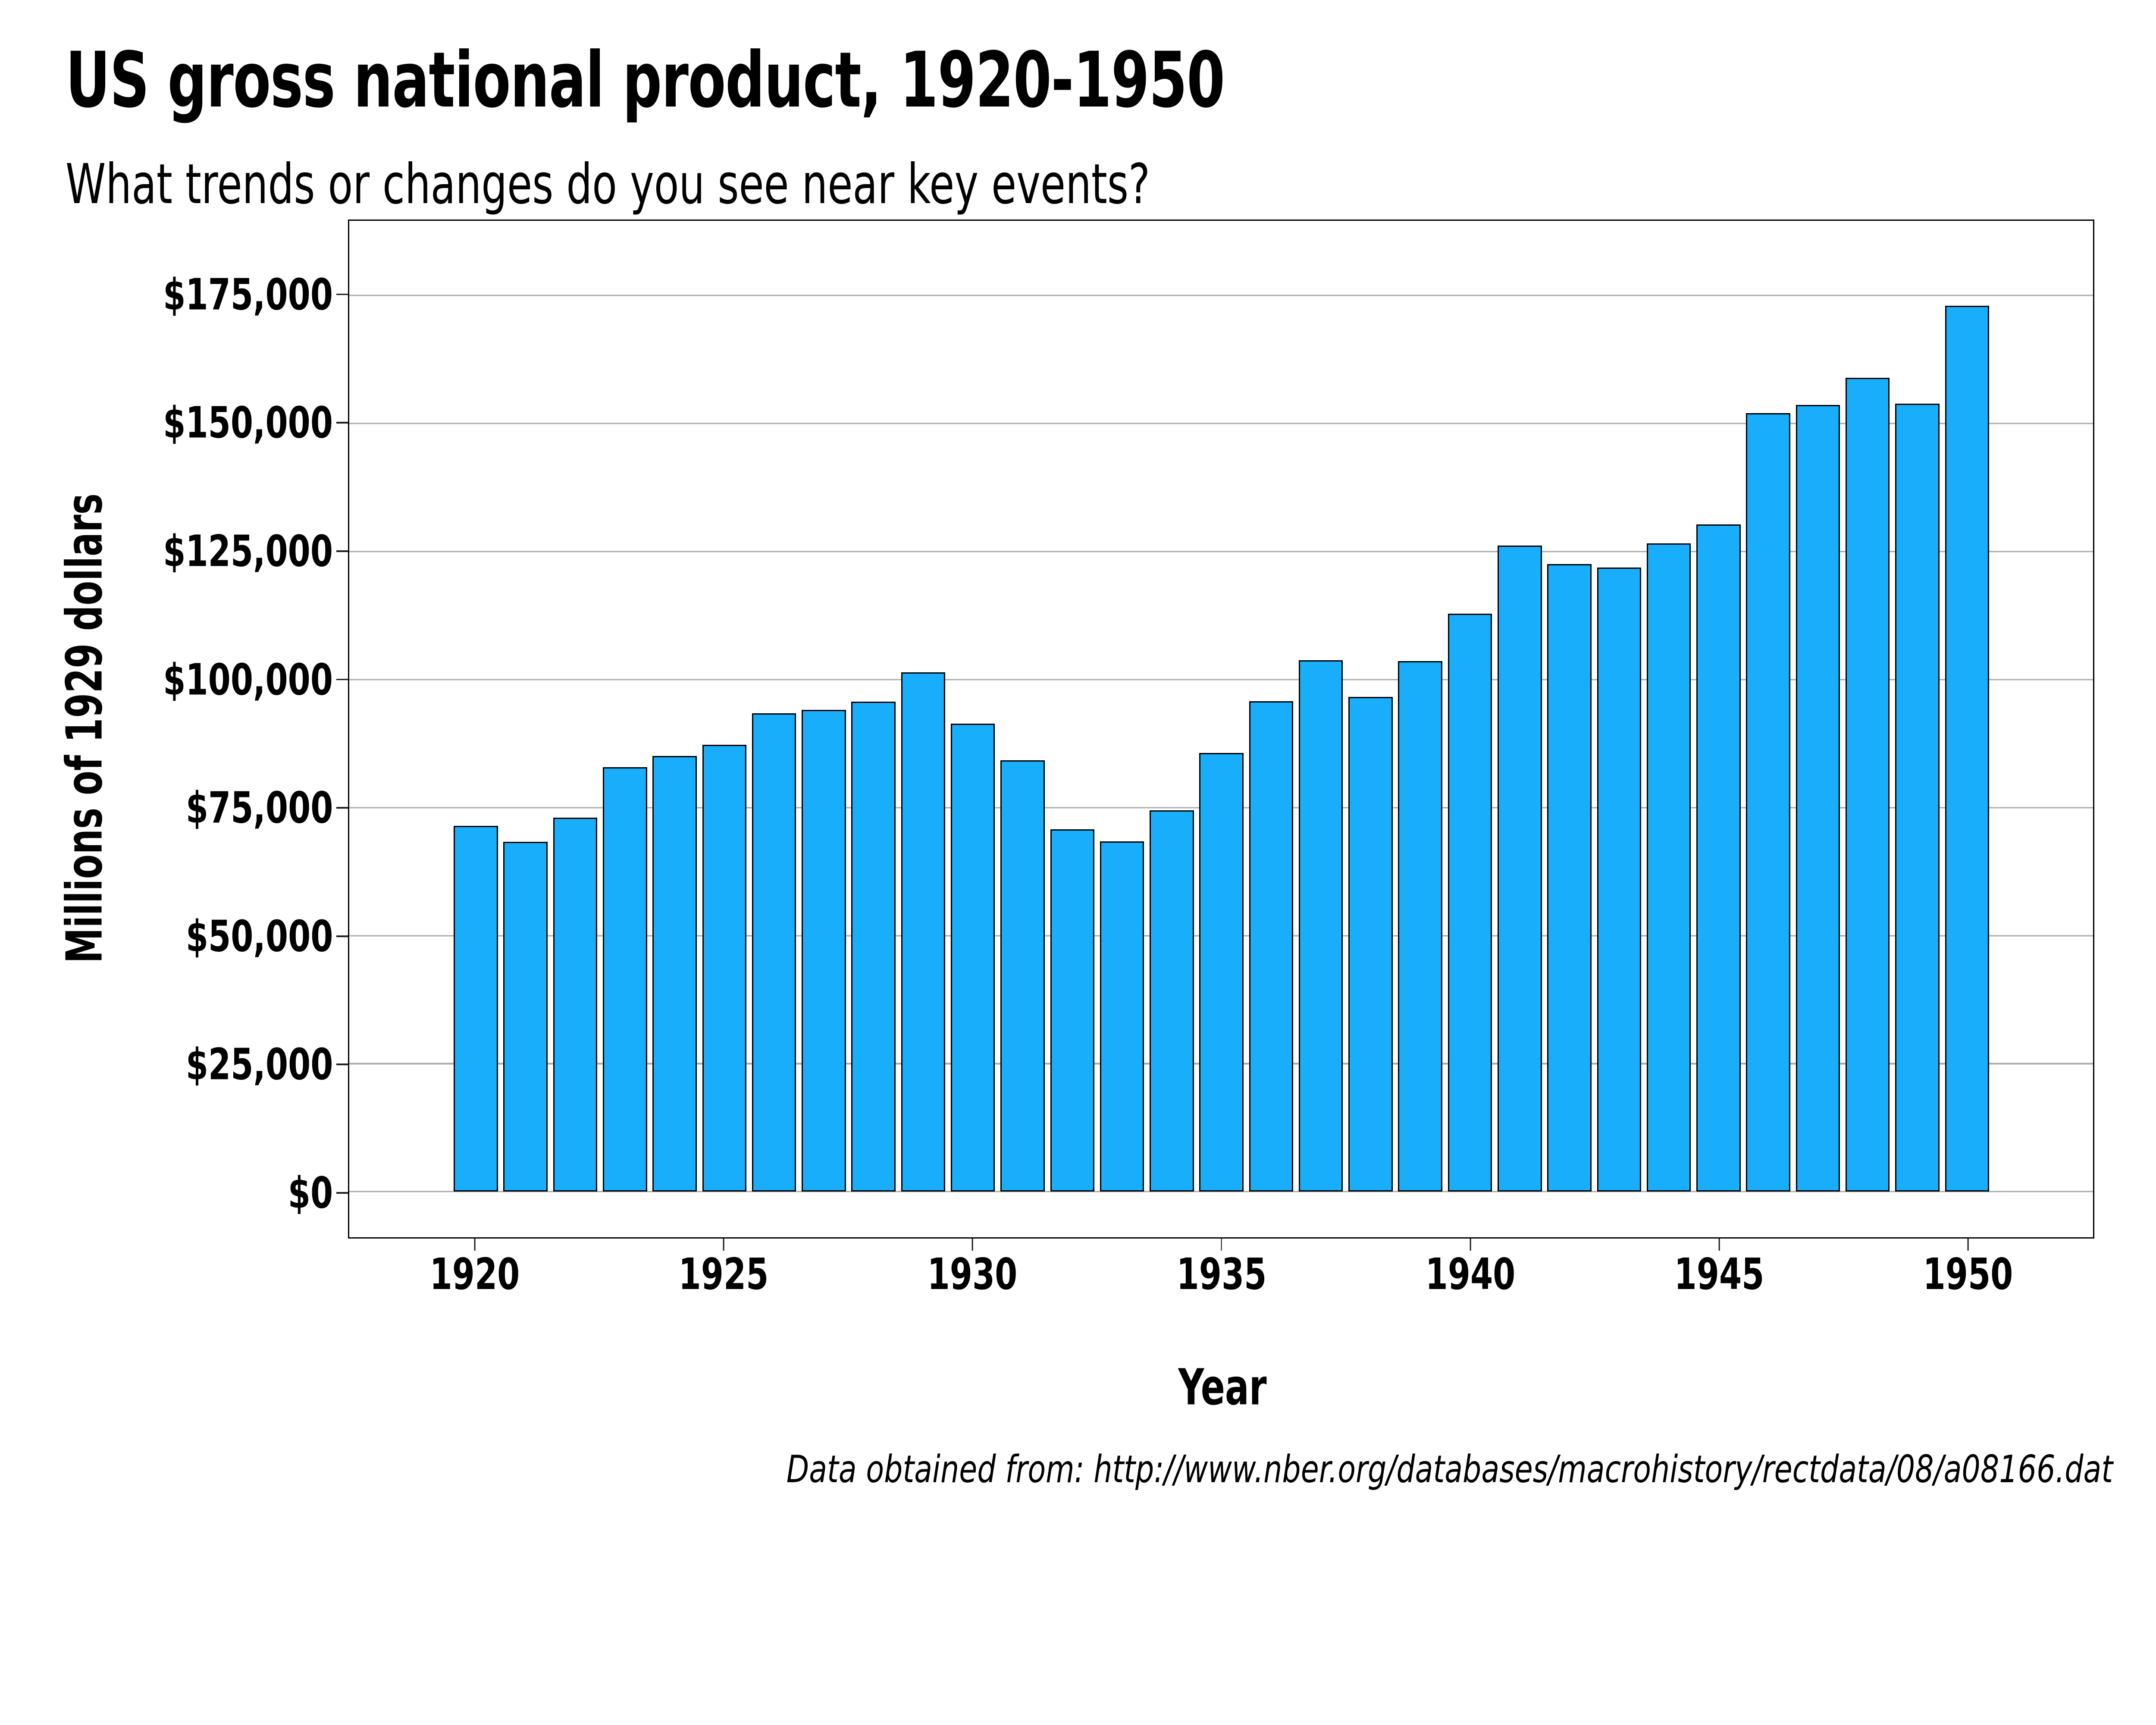 This screenshot has width=2156, height=1725. Describe the element at coordinates (724, 968) in the screenshot. I see `bar-1925` at that location.